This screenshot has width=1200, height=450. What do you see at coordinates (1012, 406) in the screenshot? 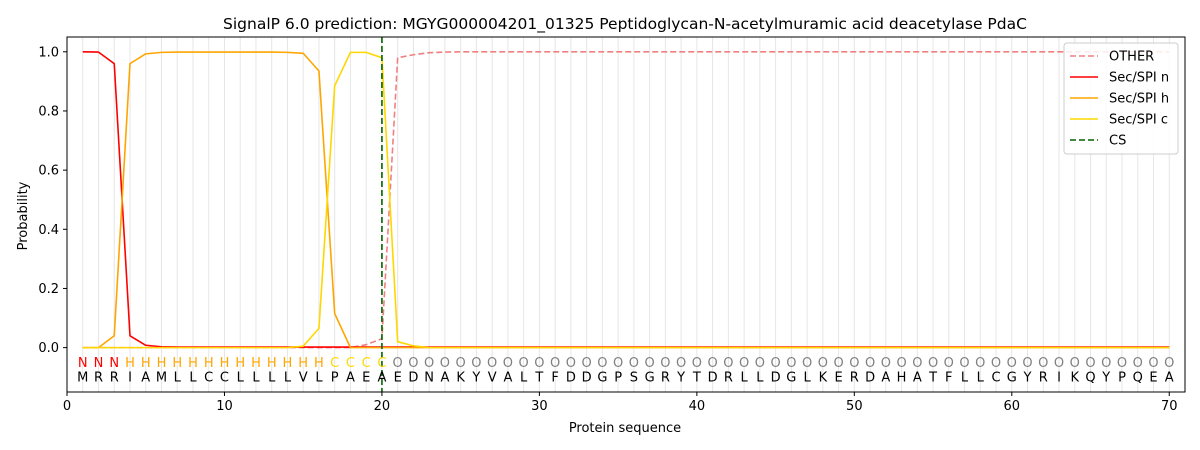
I see `x-tick-label: 60` at bounding box center [1012, 406].